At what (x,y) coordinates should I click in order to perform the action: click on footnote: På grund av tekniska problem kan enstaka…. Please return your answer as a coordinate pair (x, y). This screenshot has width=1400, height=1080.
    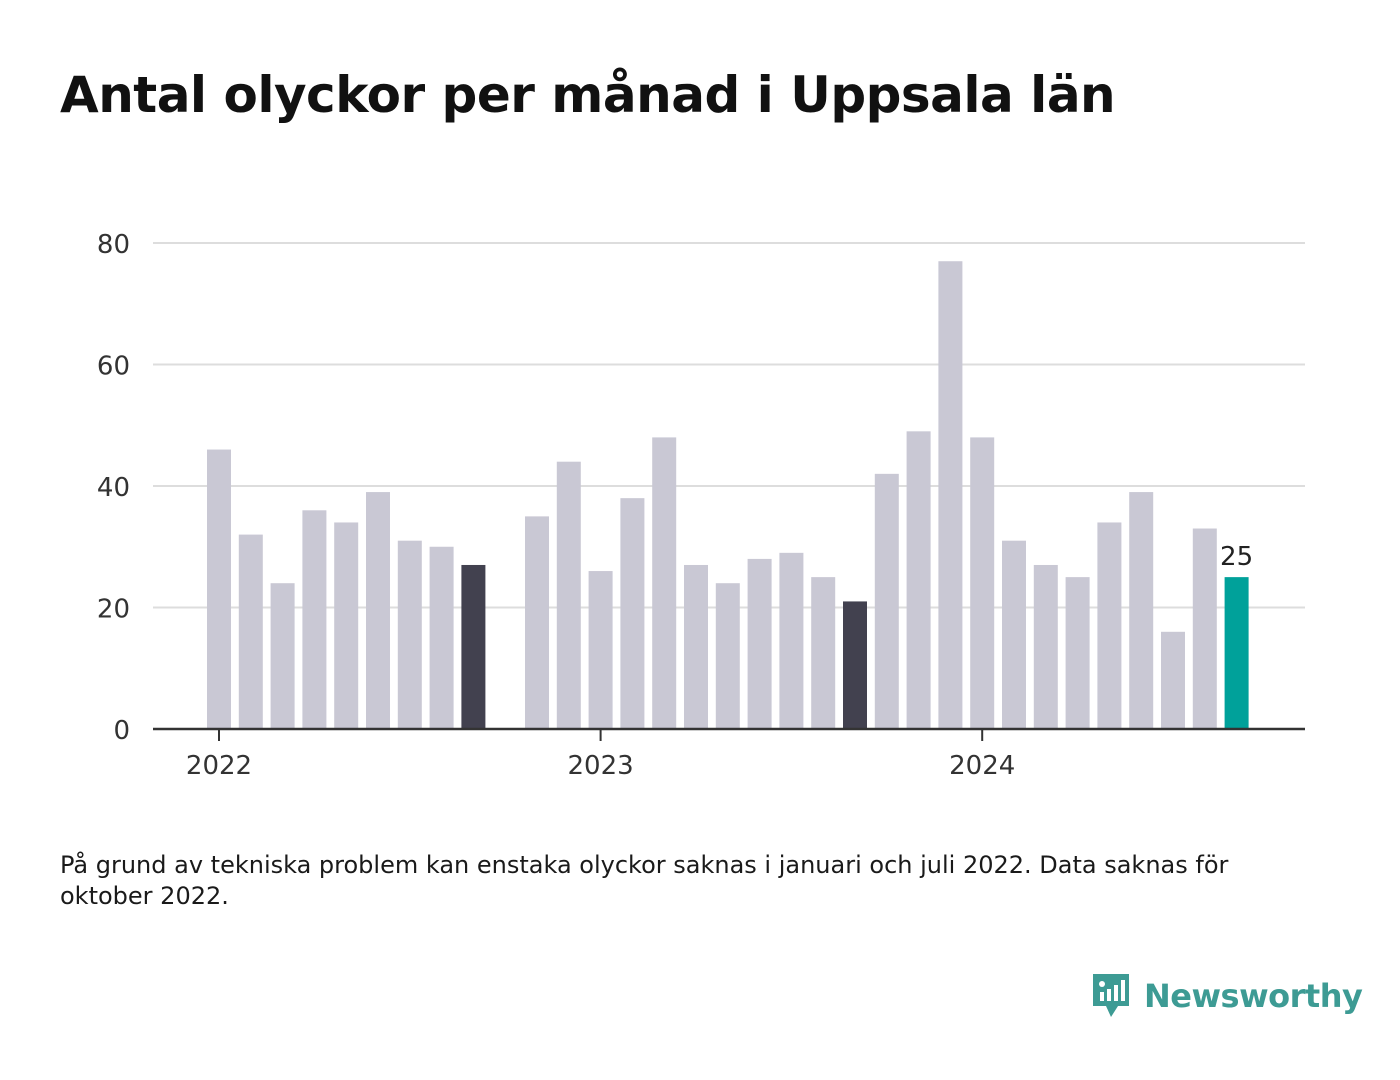
    Looking at the image, I should click on (644, 880).